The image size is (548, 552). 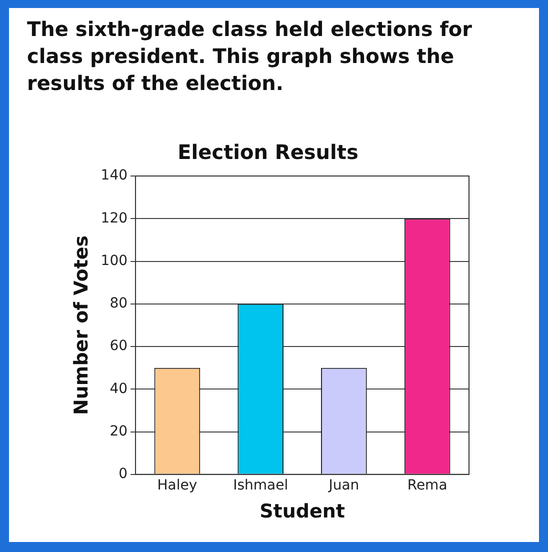 What do you see at coordinates (268, 152) in the screenshot?
I see `chart-title: Election Results` at bounding box center [268, 152].